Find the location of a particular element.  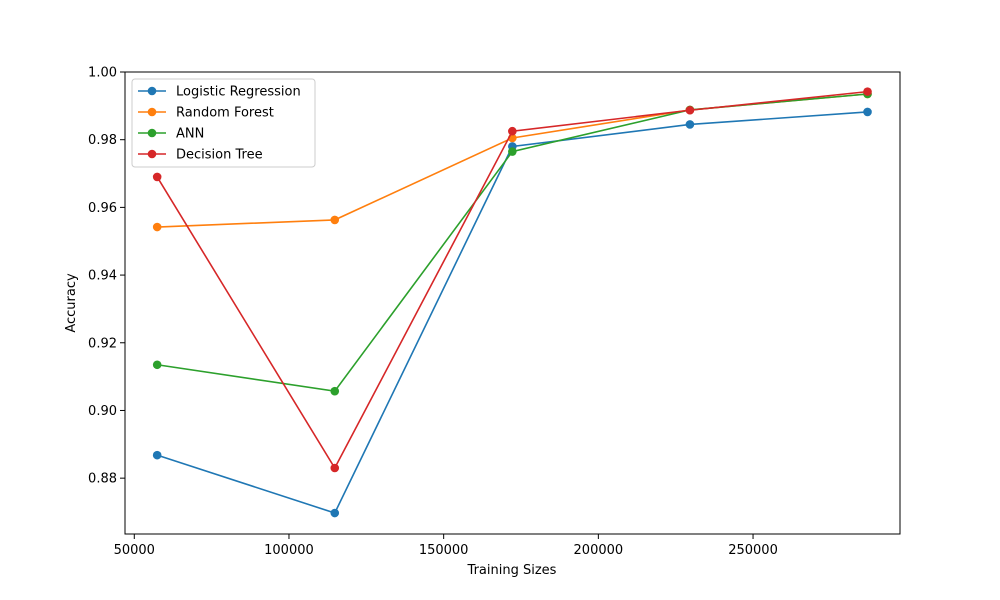

y-tick-label: 0.96 is located at coordinates (102, 208).